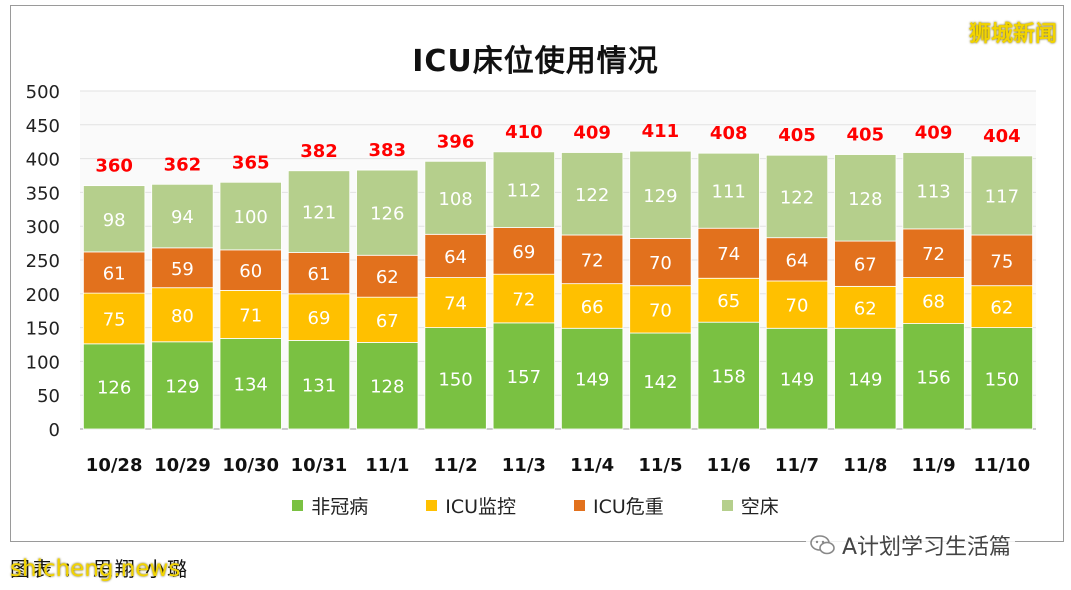 This screenshot has width=1071, height=590. Describe the element at coordinates (48, 396) in the screenshot. I see `y-tick-label: 50` at that location.